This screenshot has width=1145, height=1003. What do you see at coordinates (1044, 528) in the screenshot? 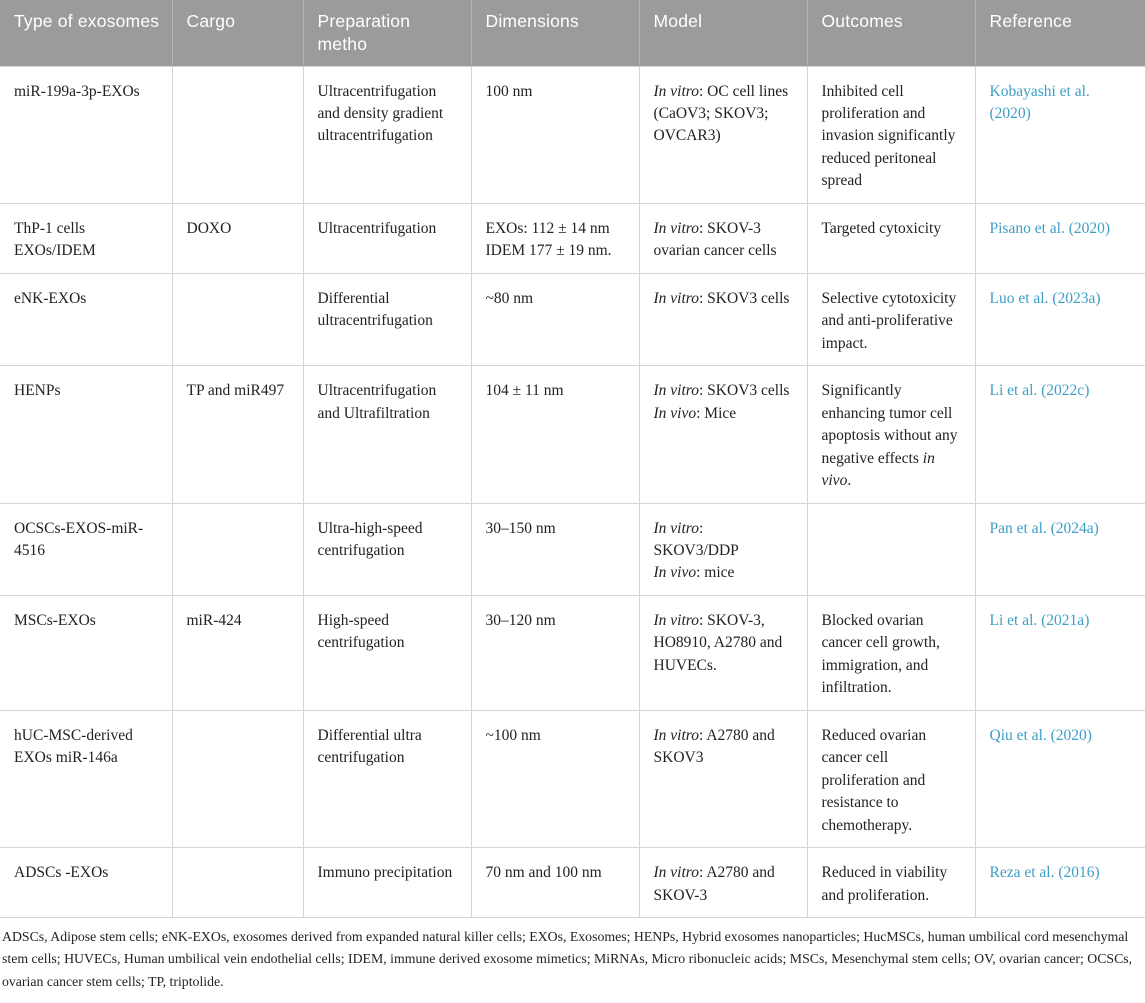
I see `reference-link: Pan et al. (2024a)` at bounding box center [1044, 528].